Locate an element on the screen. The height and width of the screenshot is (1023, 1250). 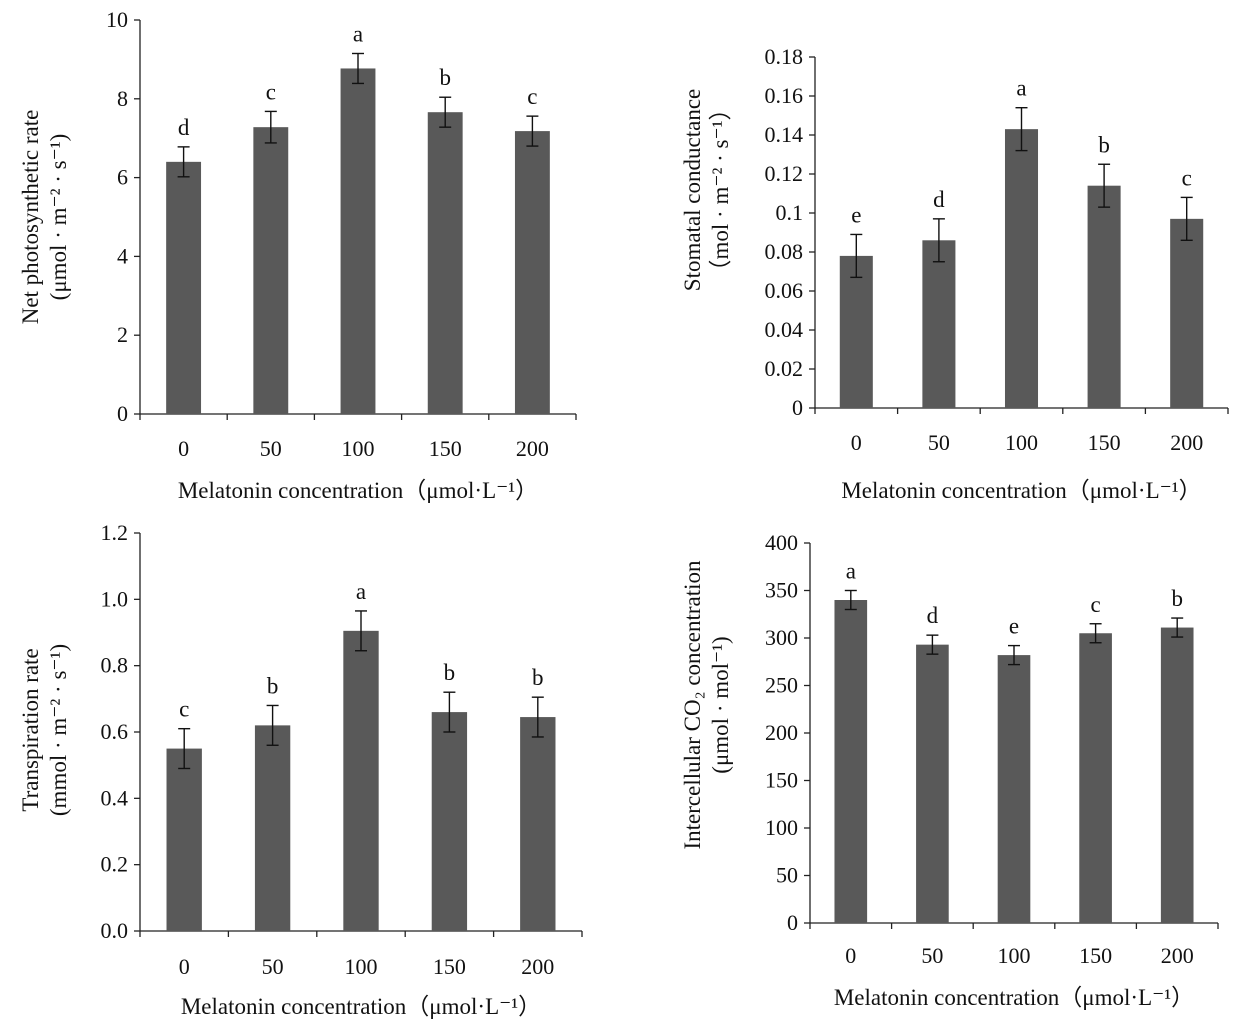
y-tick-label: 10 is located at coordinates (117, 19).